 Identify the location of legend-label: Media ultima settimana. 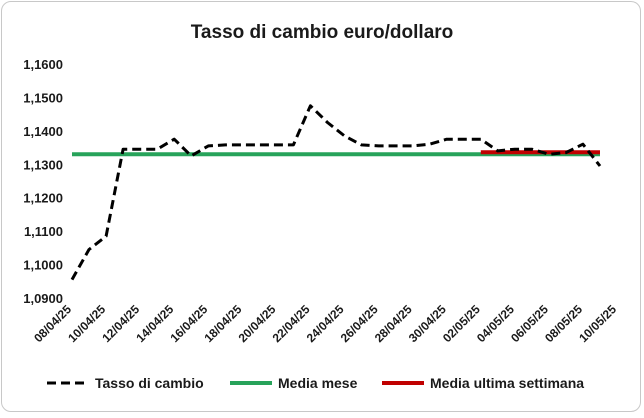
(507, 383).